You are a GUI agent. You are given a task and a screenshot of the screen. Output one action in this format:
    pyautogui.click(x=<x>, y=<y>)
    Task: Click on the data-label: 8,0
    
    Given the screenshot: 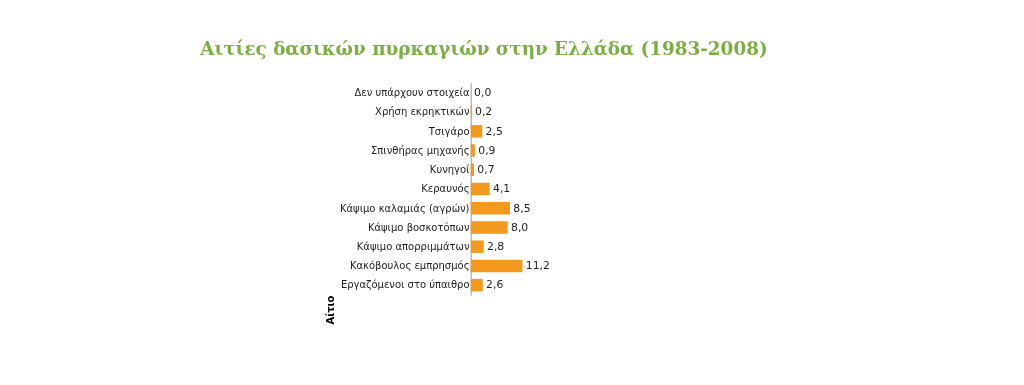 What is the action you would take?
    pyautogui.click(x=519, y=227)
    